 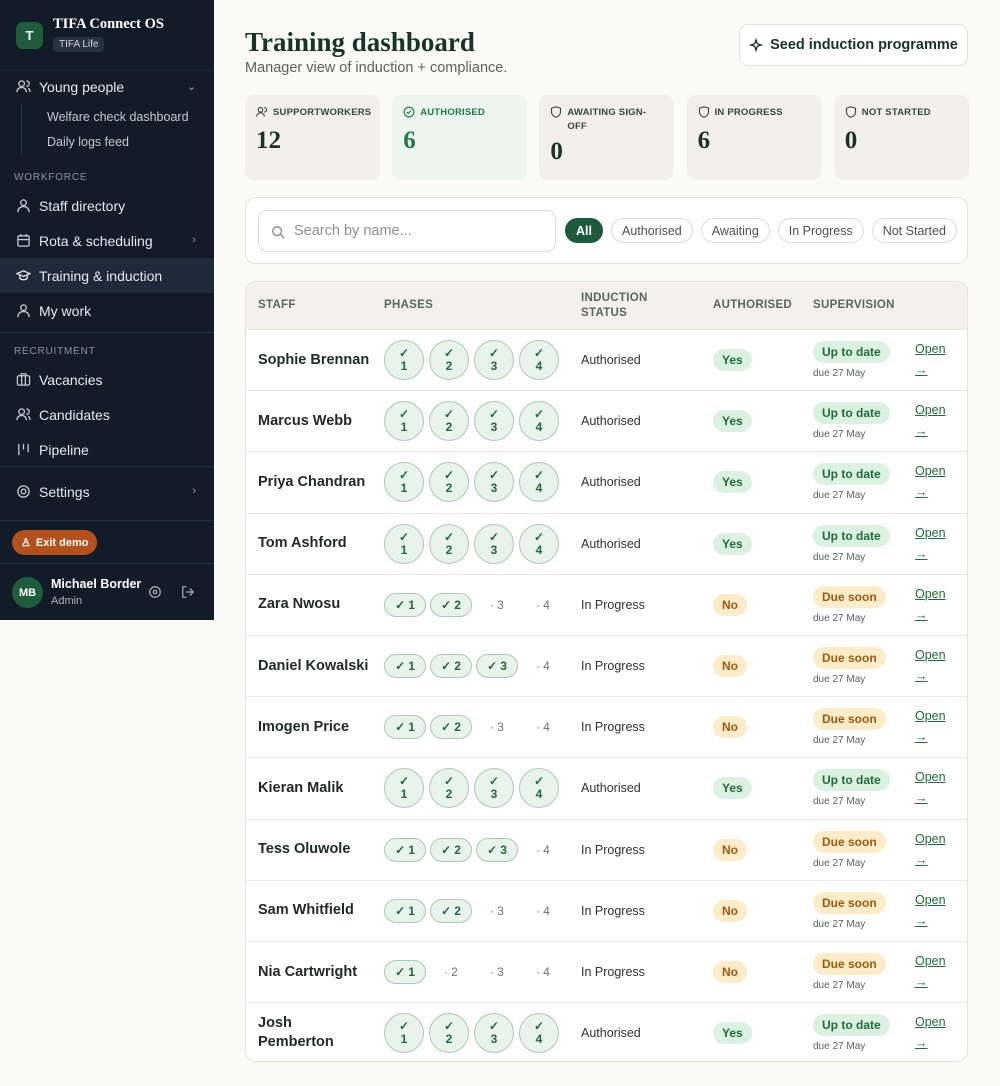 I want to click on staff-name: Nia Cartwright, so click(x=308, y=971).